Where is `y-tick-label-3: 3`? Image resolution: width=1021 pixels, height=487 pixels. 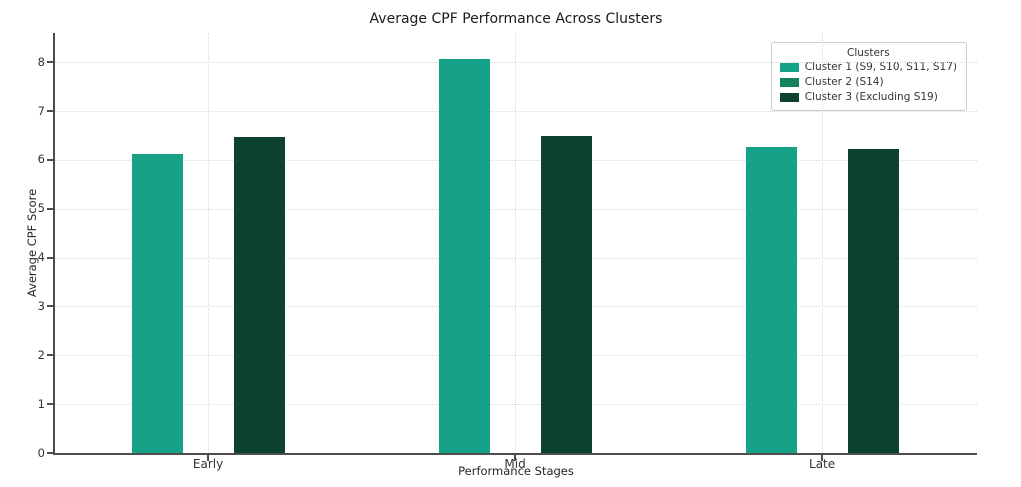 y-tick-label-3: 3 is located at coordinates (41, 305).